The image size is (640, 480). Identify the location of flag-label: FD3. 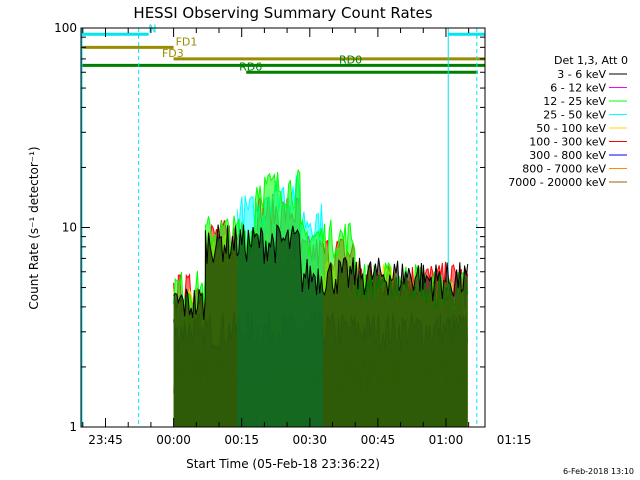
(173, 53).